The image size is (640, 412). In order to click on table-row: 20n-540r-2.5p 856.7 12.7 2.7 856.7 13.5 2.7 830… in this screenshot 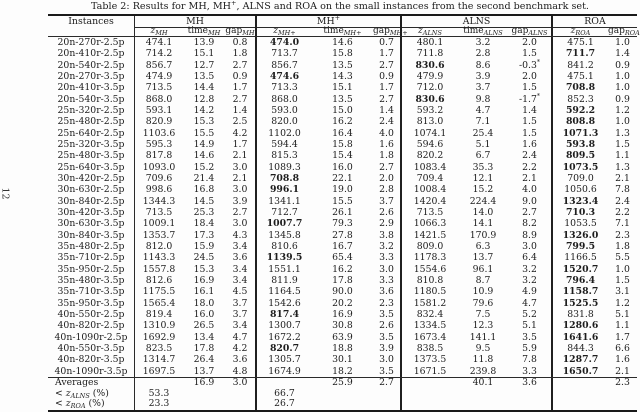, I will do `click(342, 65)`.